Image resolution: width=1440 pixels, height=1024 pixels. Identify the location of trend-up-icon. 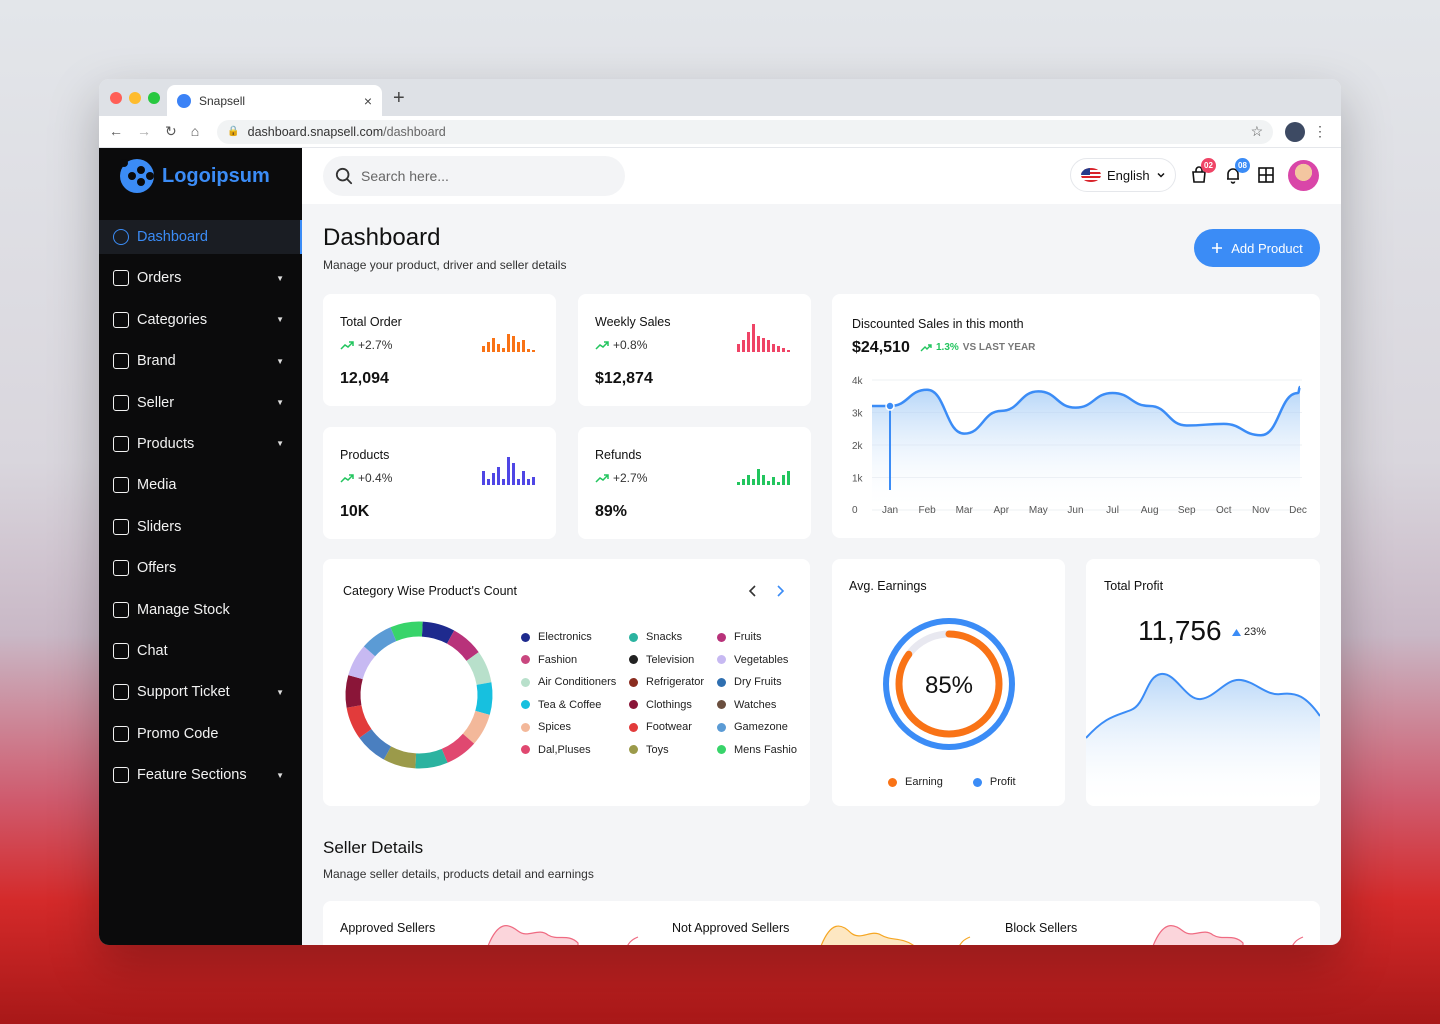
(602, 478).